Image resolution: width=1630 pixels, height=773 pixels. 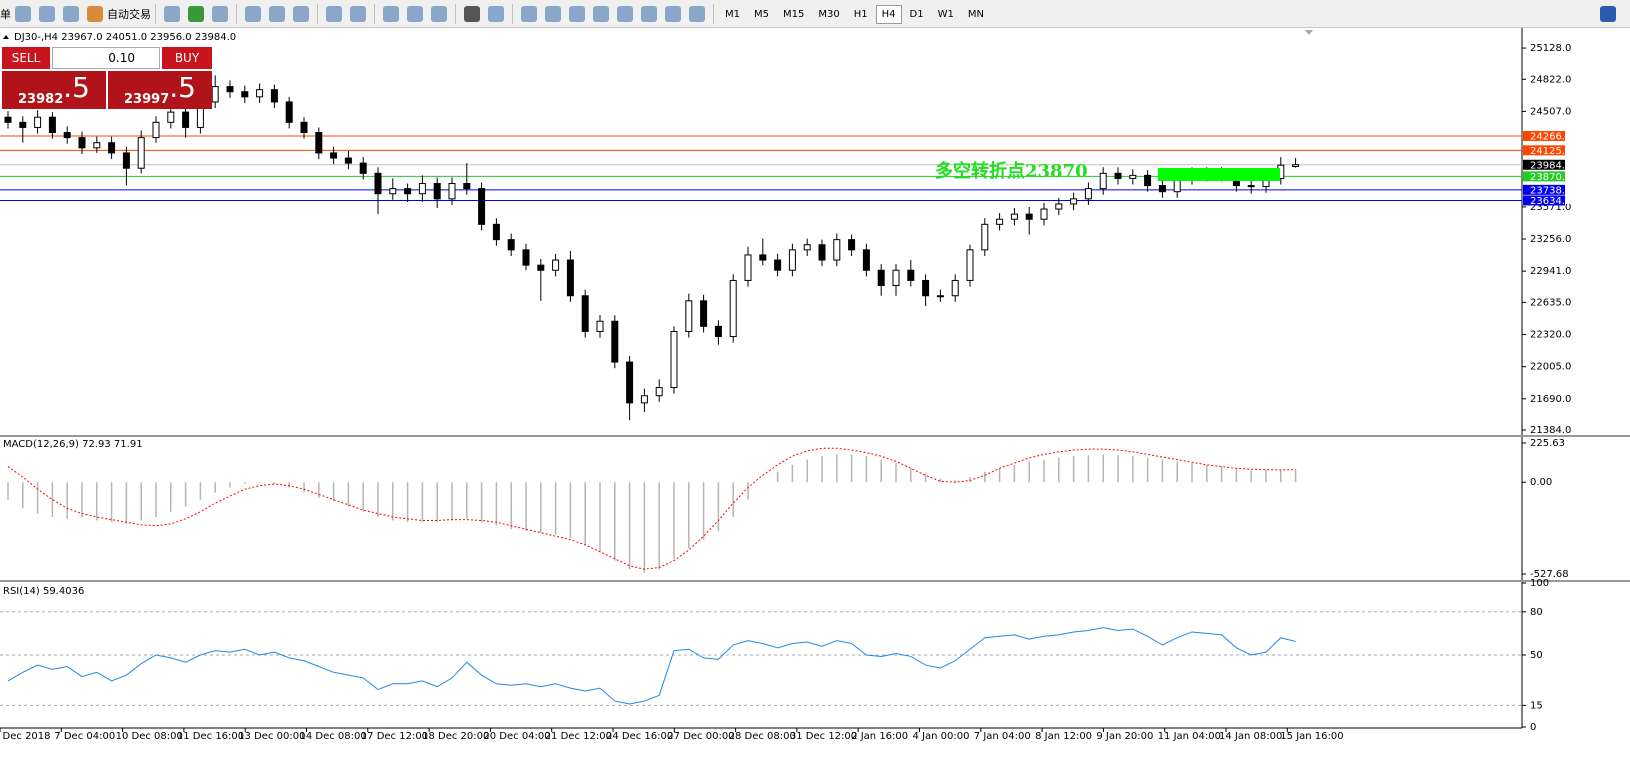 What do you see at coordinates (732, 14) in the screenshot?
I see `timeframe: M1` at bounding box center [732, 14].